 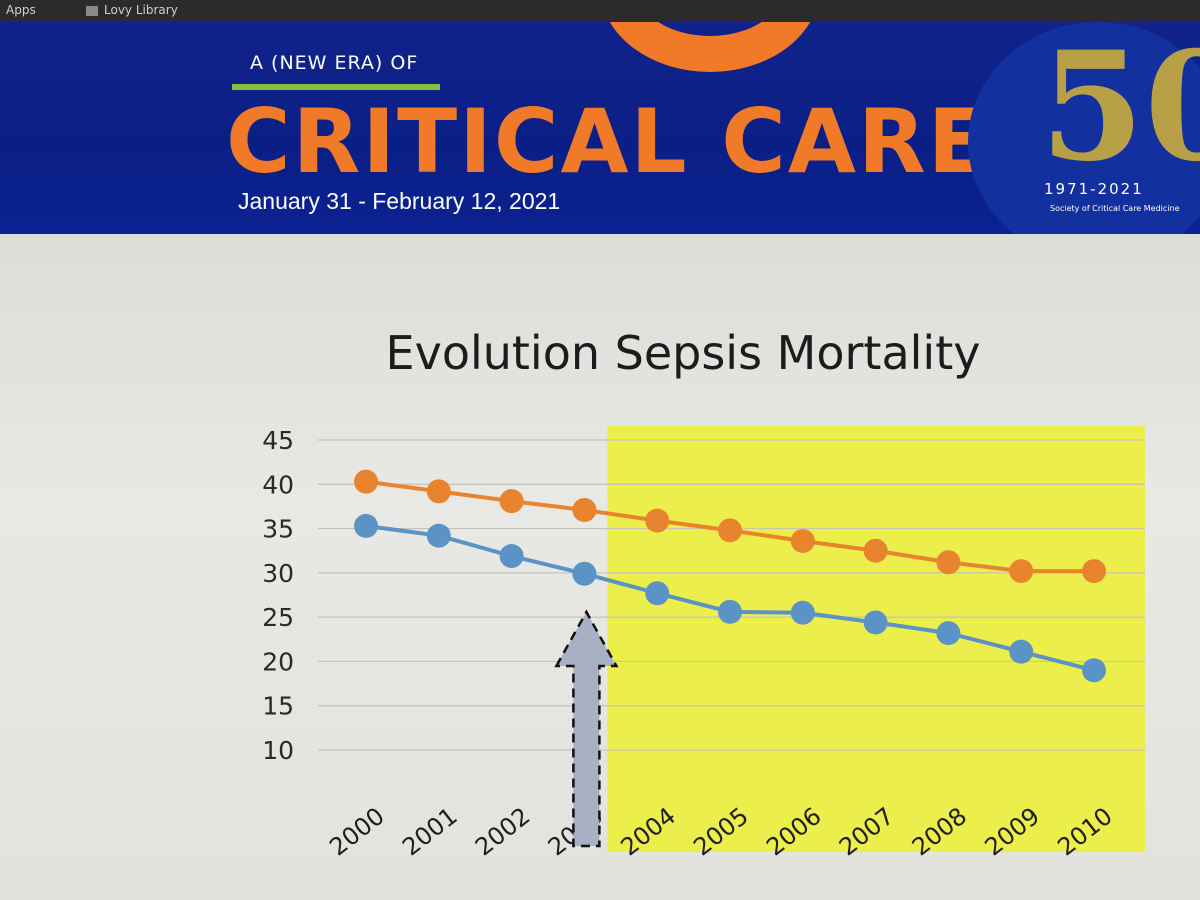 I want to click on x-tick-label: 2000, so click(x=356, y=832).